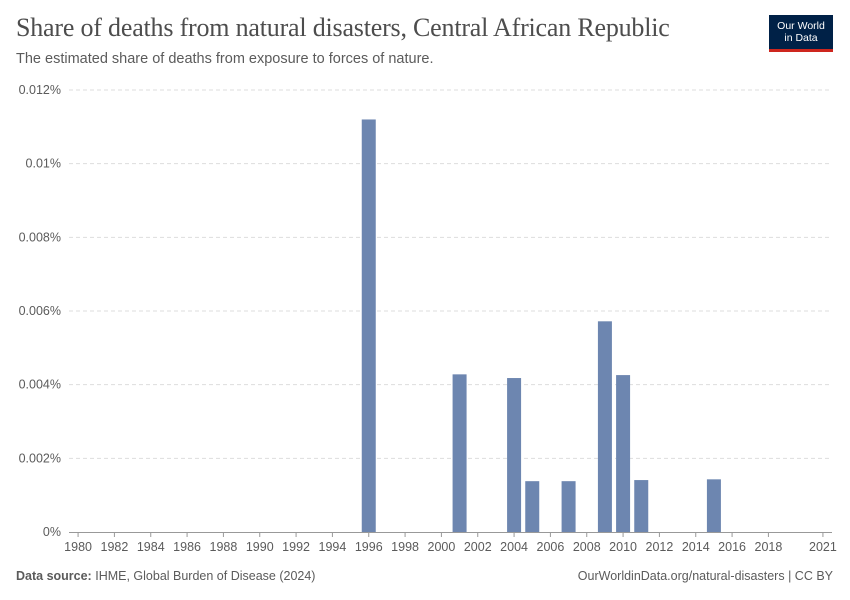  I want to click on x-tick-label: 1980, so click(78, 547).